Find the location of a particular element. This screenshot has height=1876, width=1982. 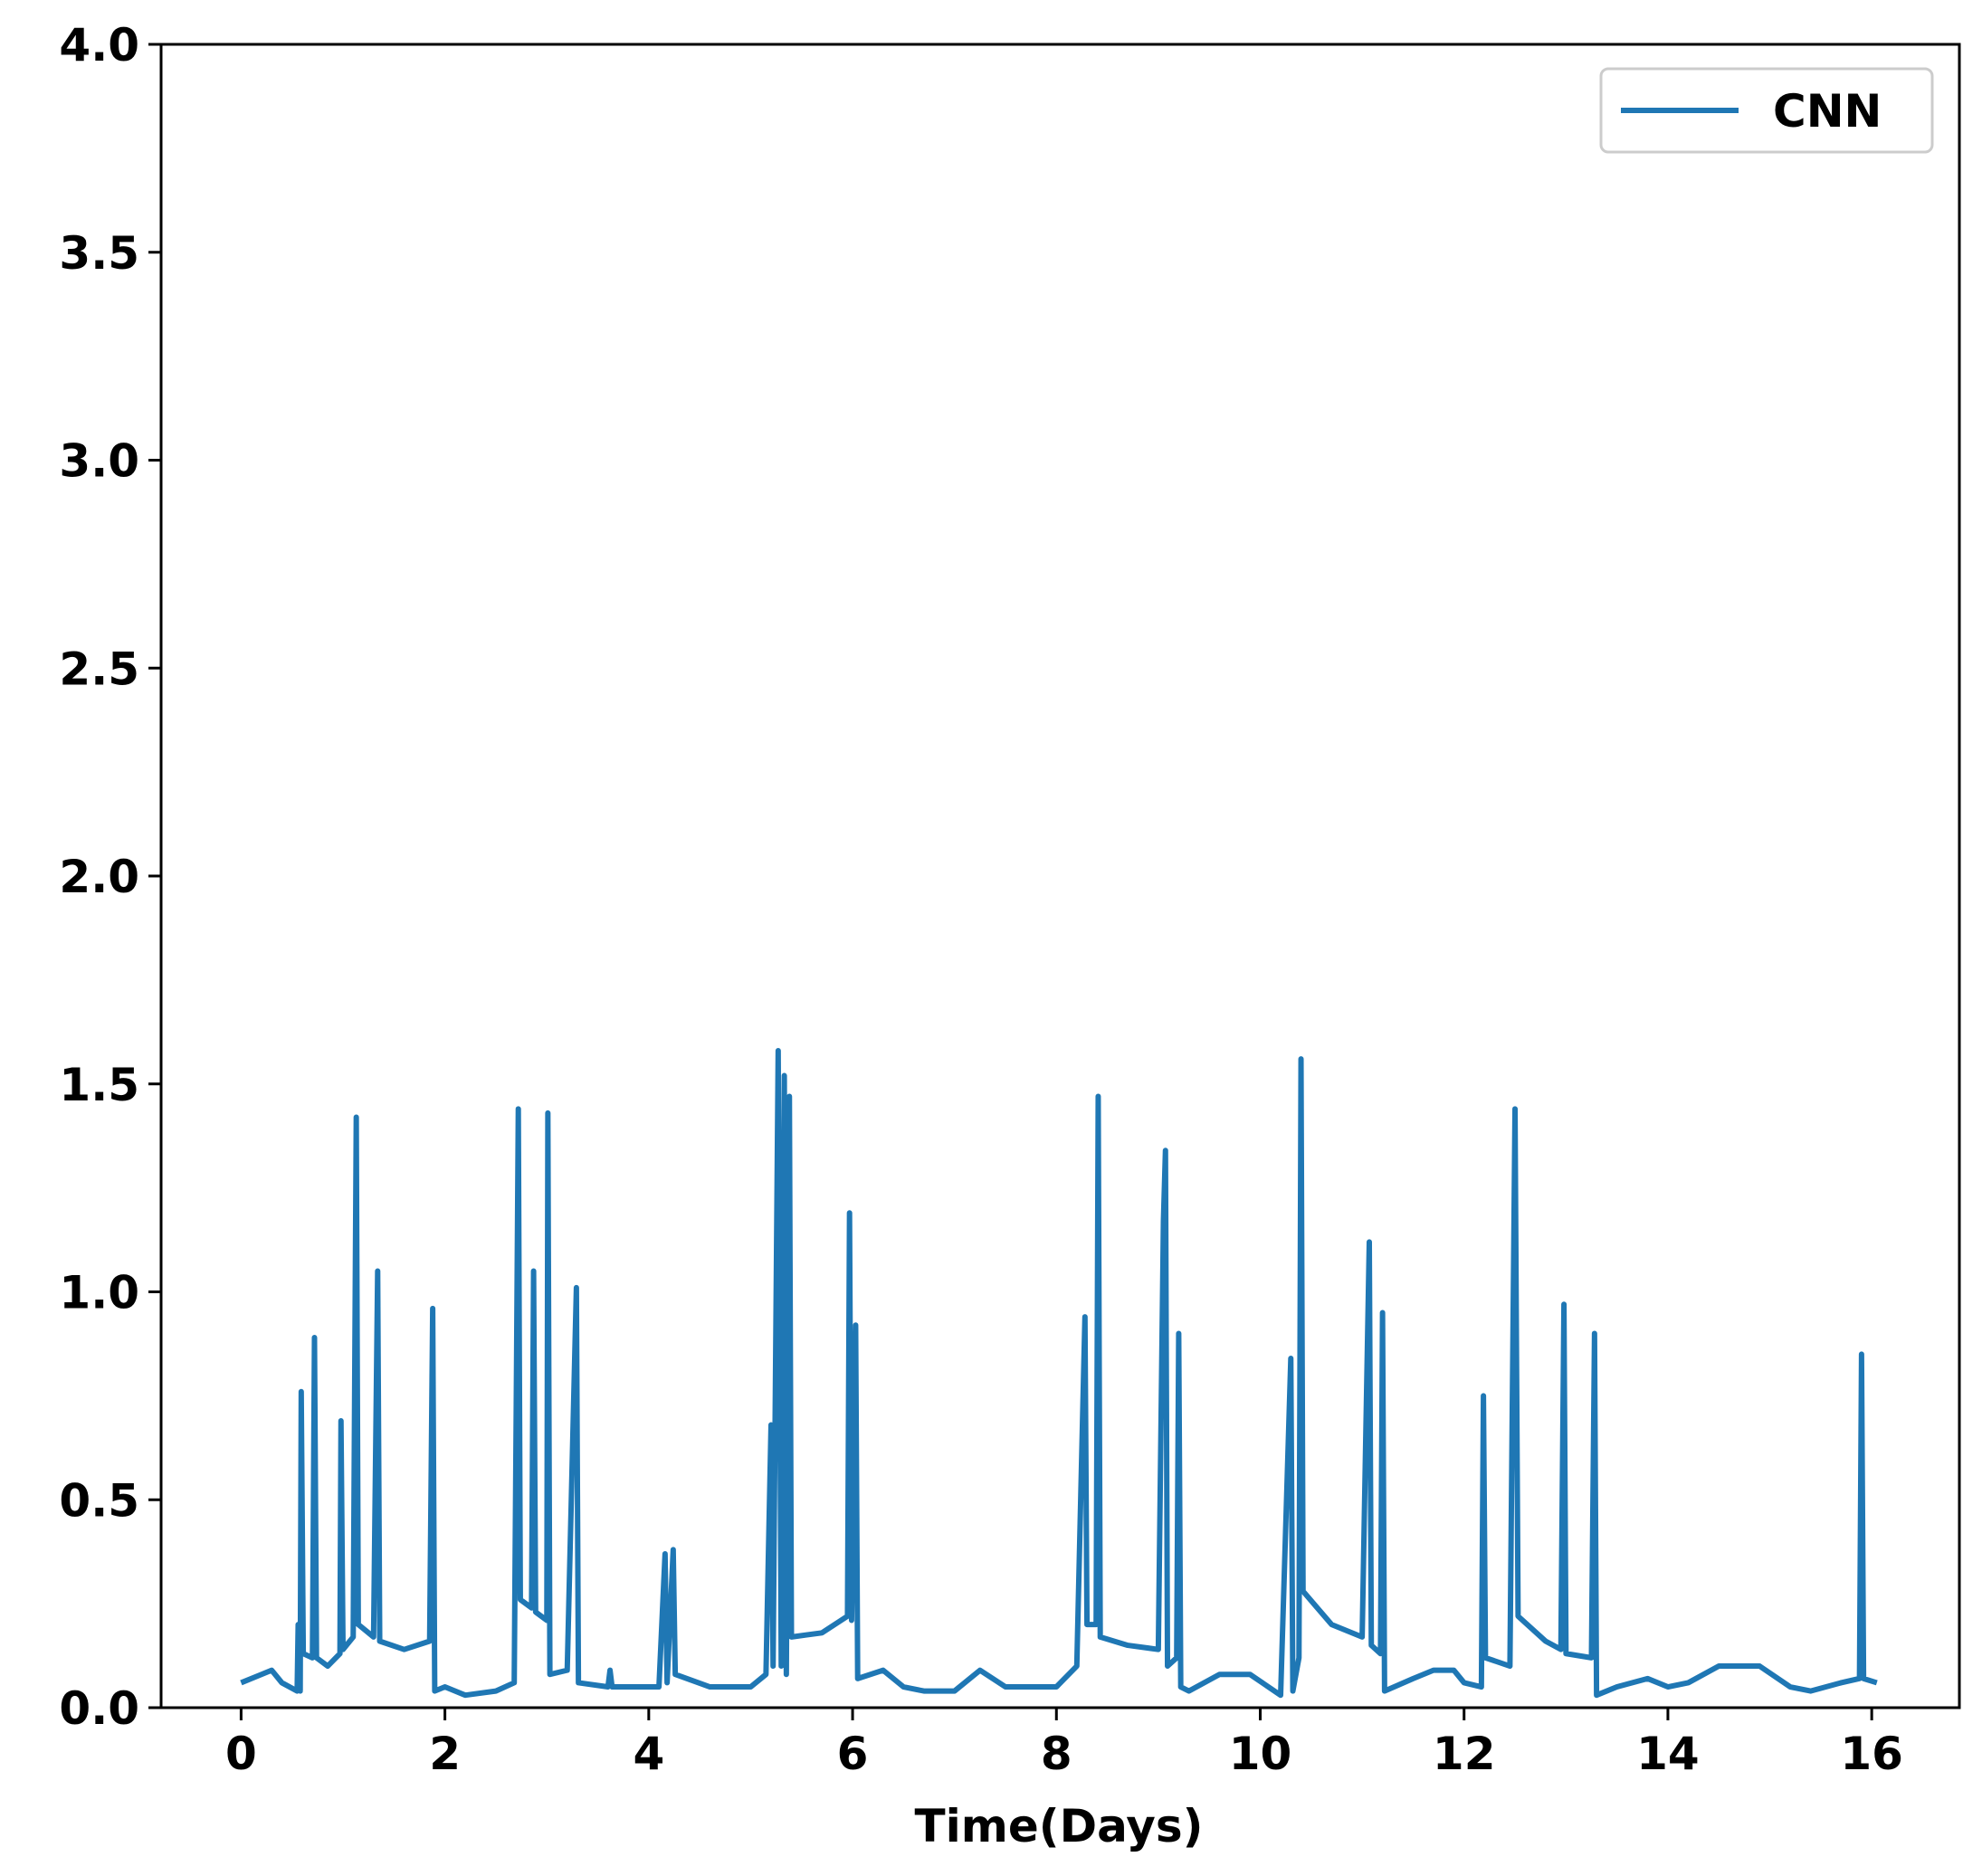

x-tick-label: 16 is located at coordinates (1871, 1754).